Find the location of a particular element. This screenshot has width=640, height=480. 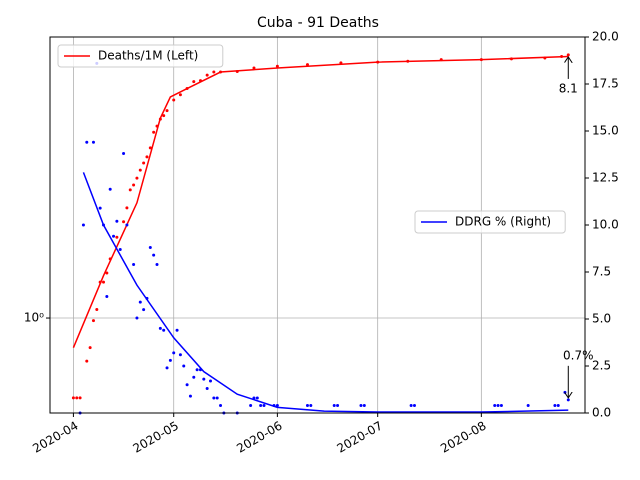

legend: DDRG % (Right) is located at coordinates (490, 222).